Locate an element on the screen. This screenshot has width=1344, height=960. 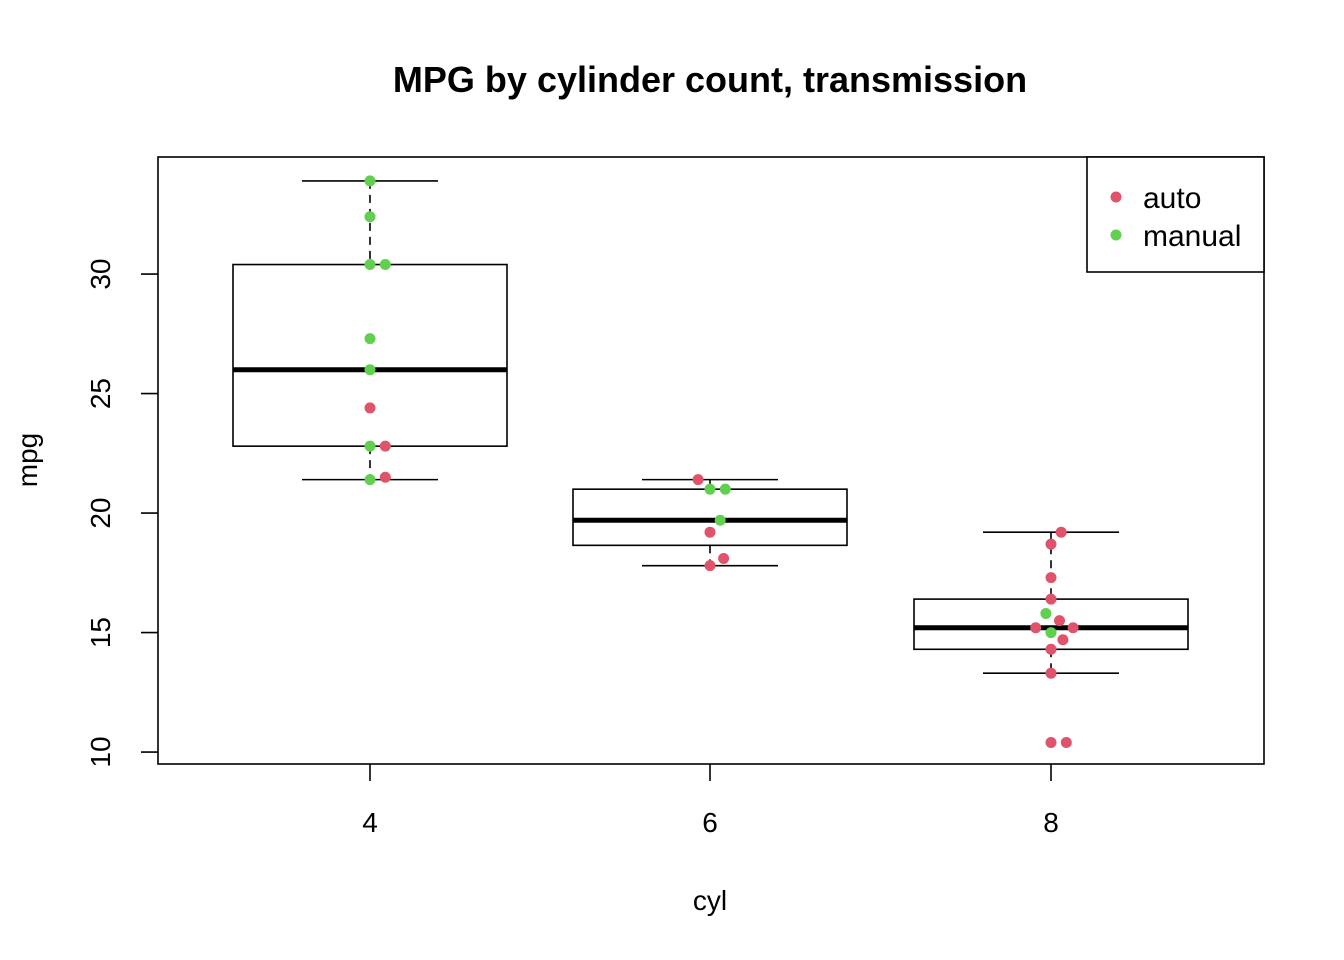
x-axis-label: cyl is located at coordinates (710, 900).